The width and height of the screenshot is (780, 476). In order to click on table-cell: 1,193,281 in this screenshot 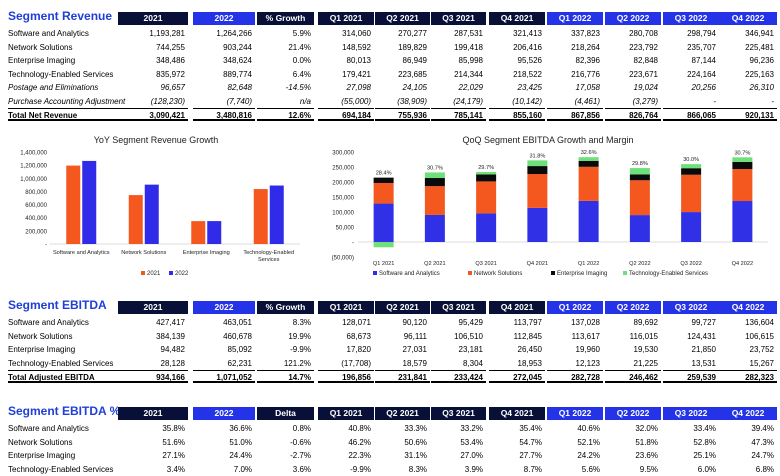, I will do `click(167, 33)`.